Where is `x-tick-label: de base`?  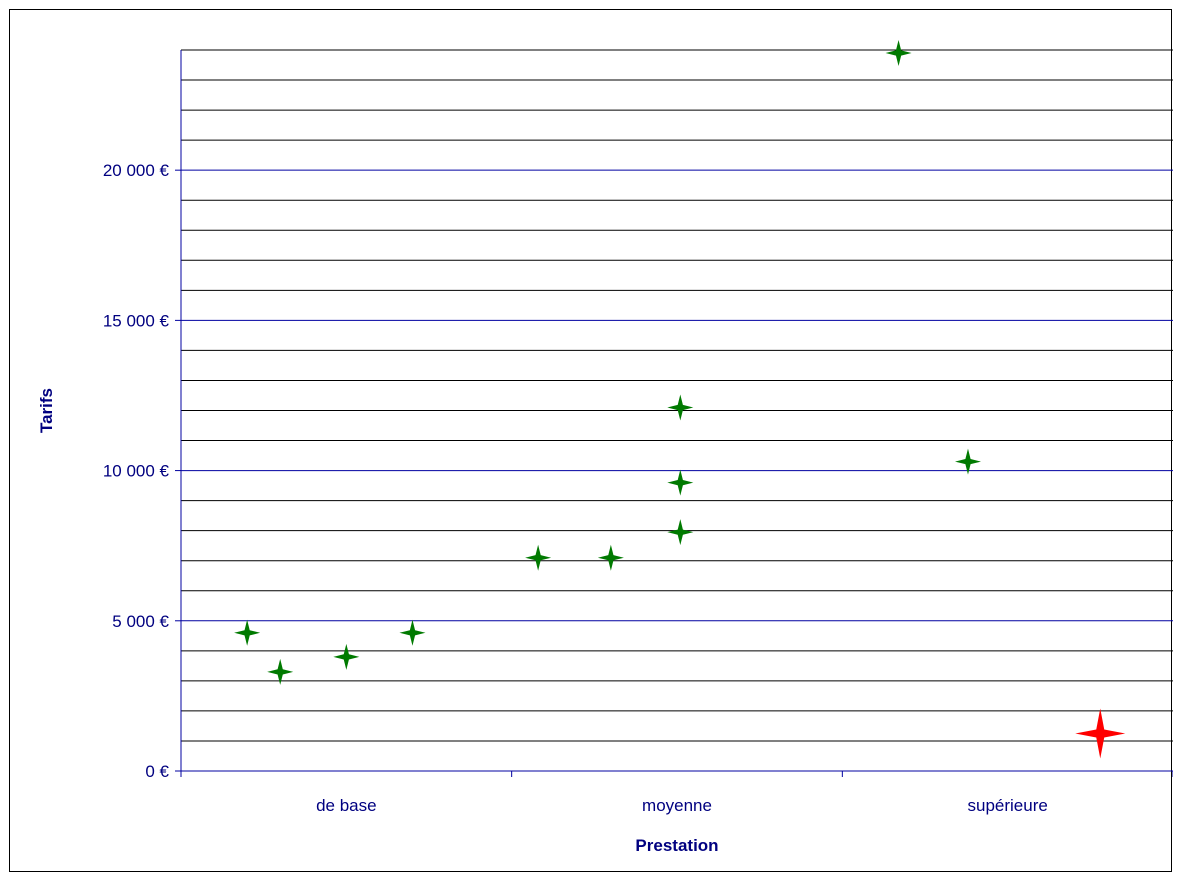
x-tick-label: de base is located at coordinates (346, 805).